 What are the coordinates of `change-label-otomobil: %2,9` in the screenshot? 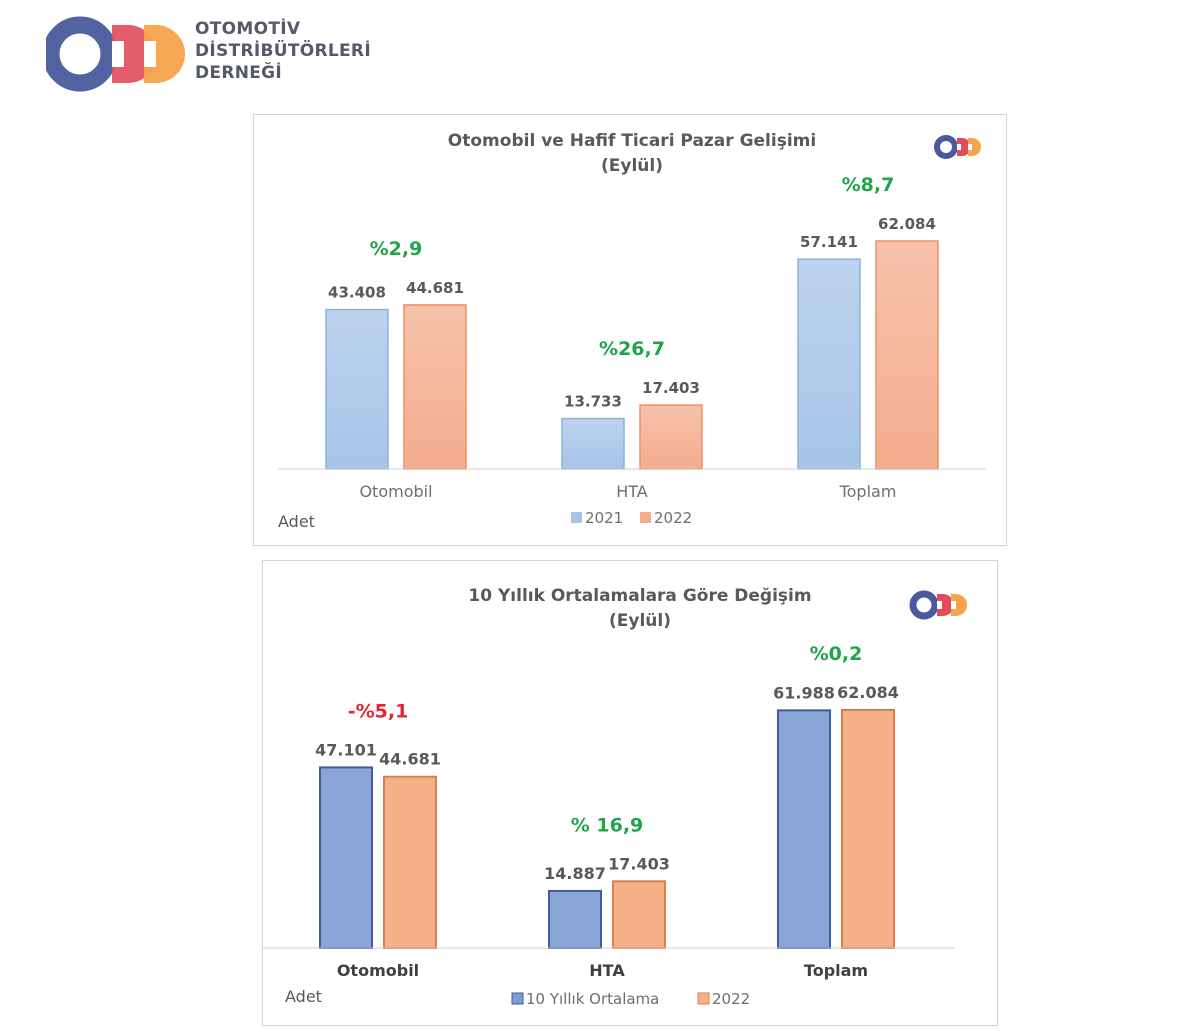 It's located at (396, 249).